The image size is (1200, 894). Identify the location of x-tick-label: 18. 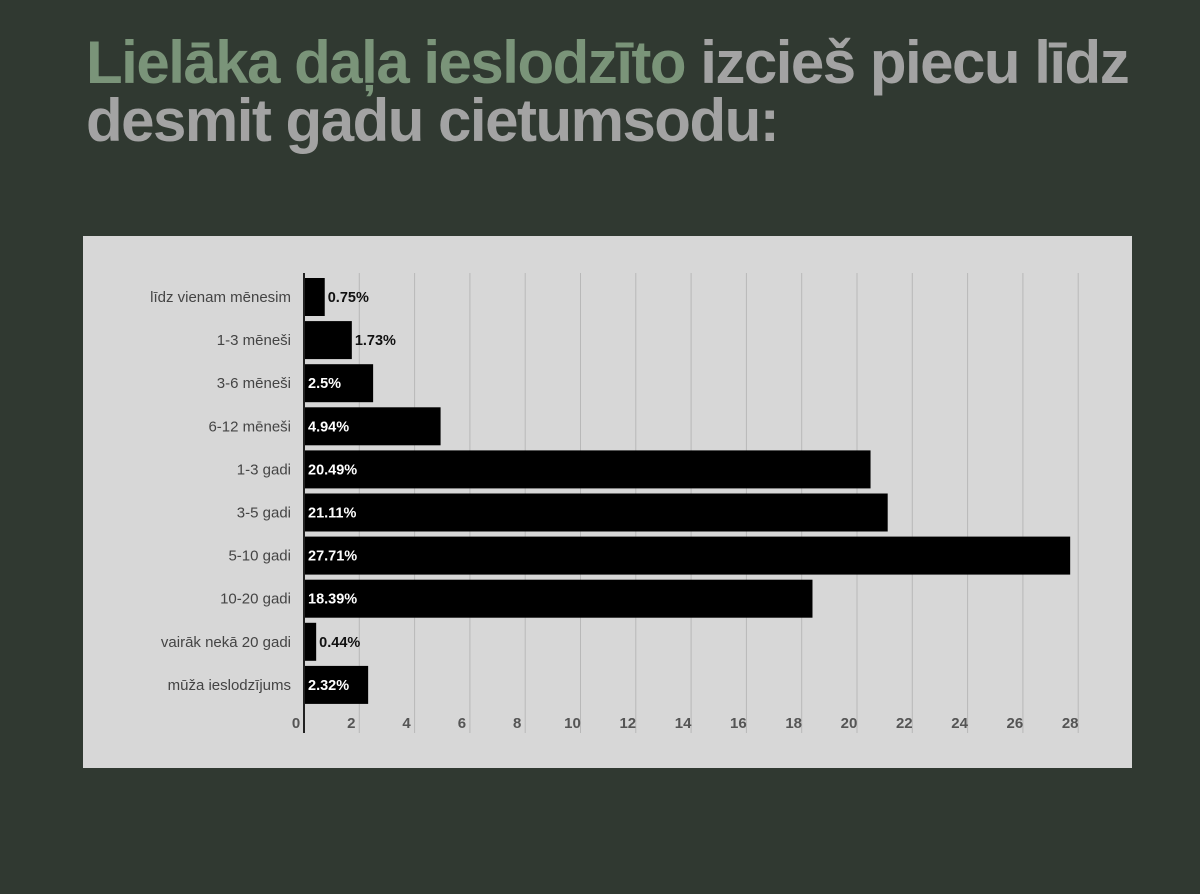
(793, 723).